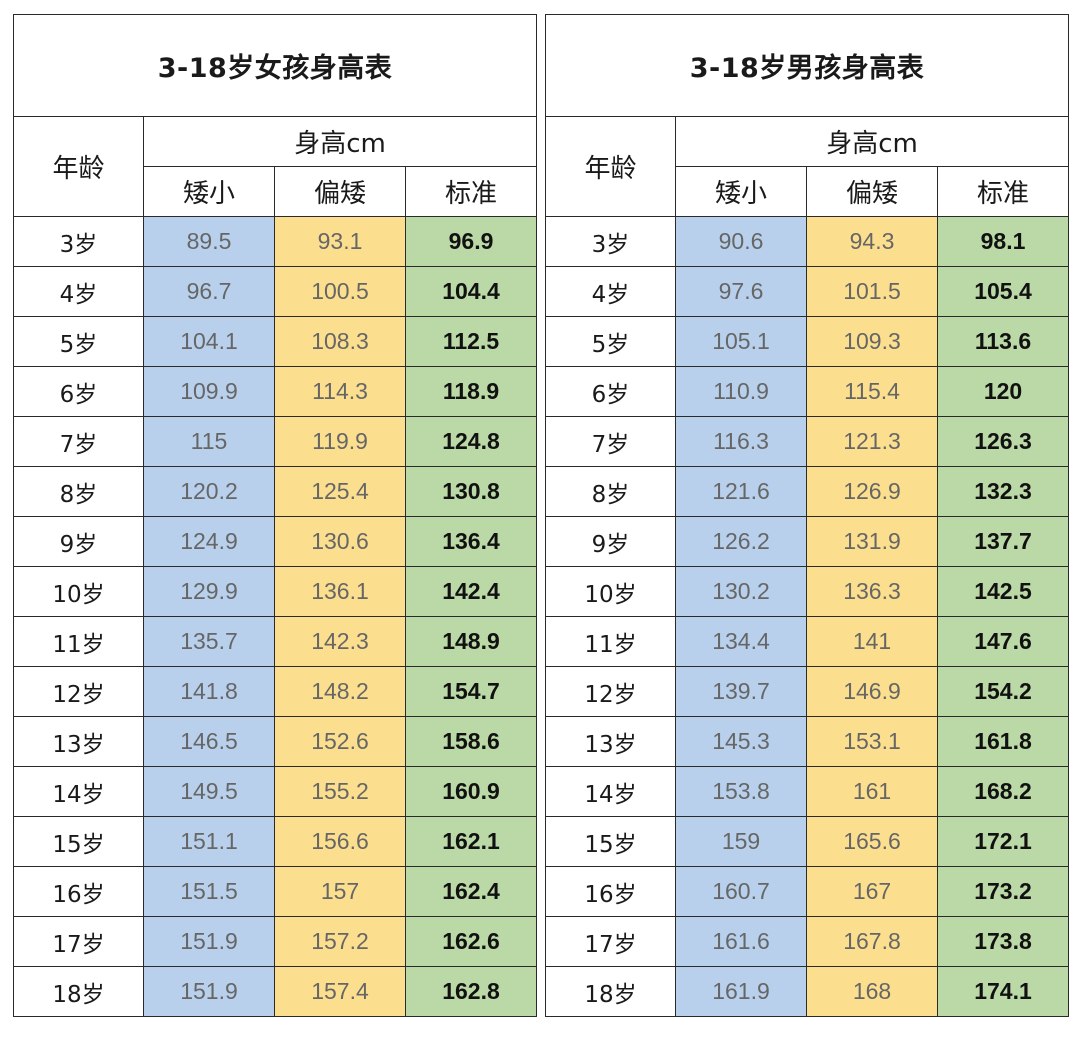  What do you see at coordinates (471, 191) in the screenshot?
I see `girls-standard-header: 标准` at bounding box center [471, 191].